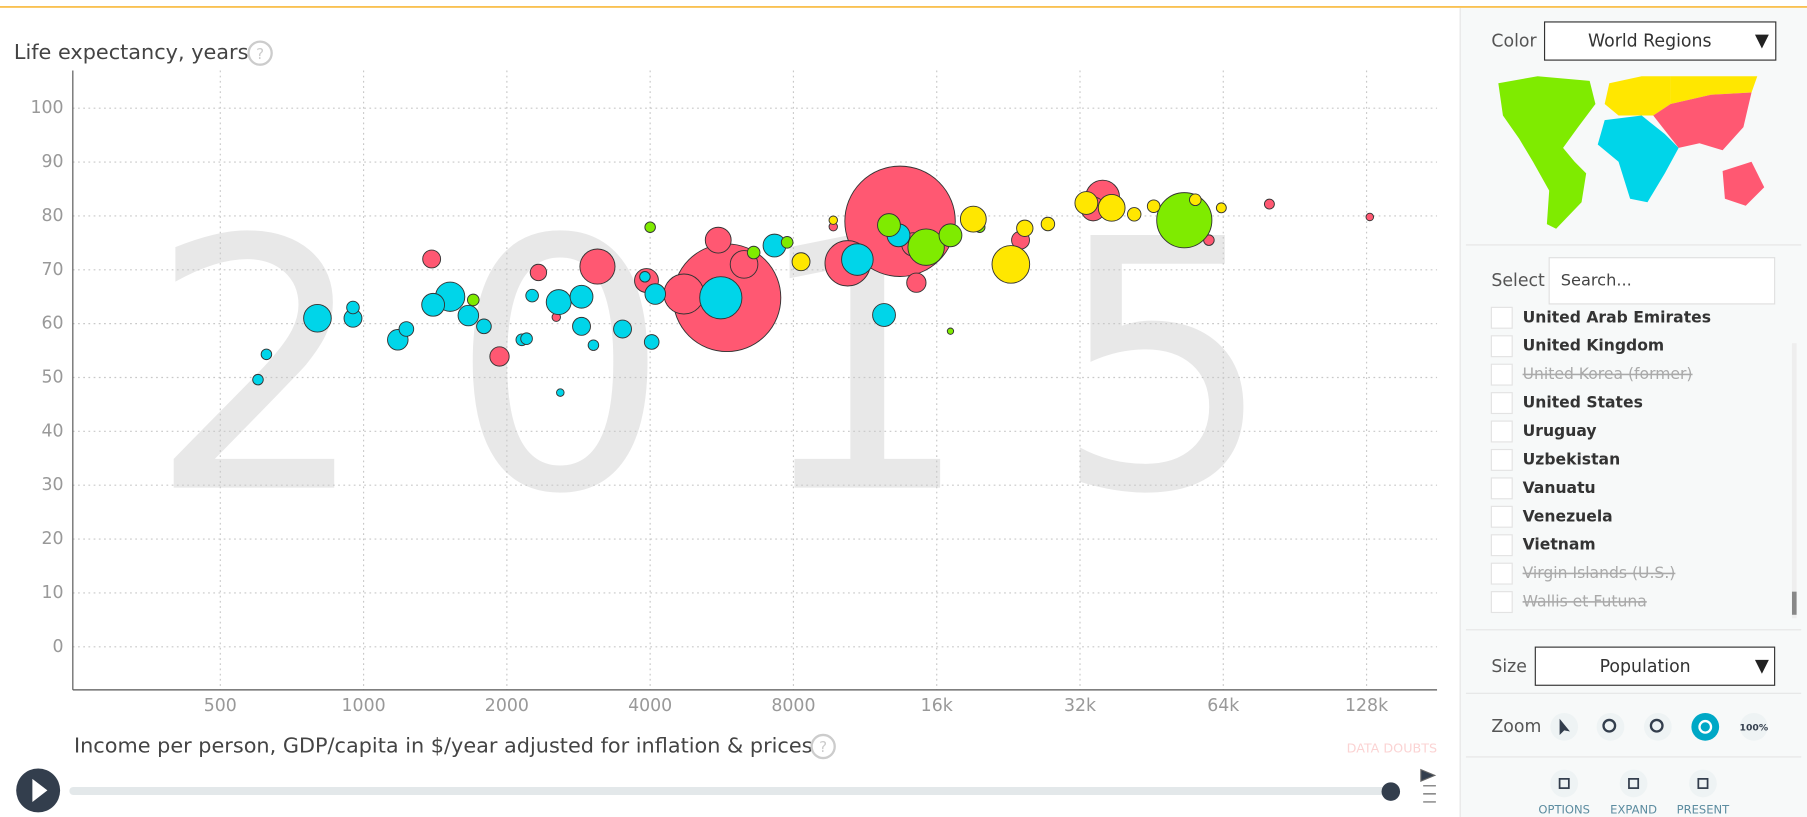 The image size is (1807, 817). What do you see at coordinates (1753, 726) in the screenshot?
I see `zoom-reset` at bounding box center [1753, 726].